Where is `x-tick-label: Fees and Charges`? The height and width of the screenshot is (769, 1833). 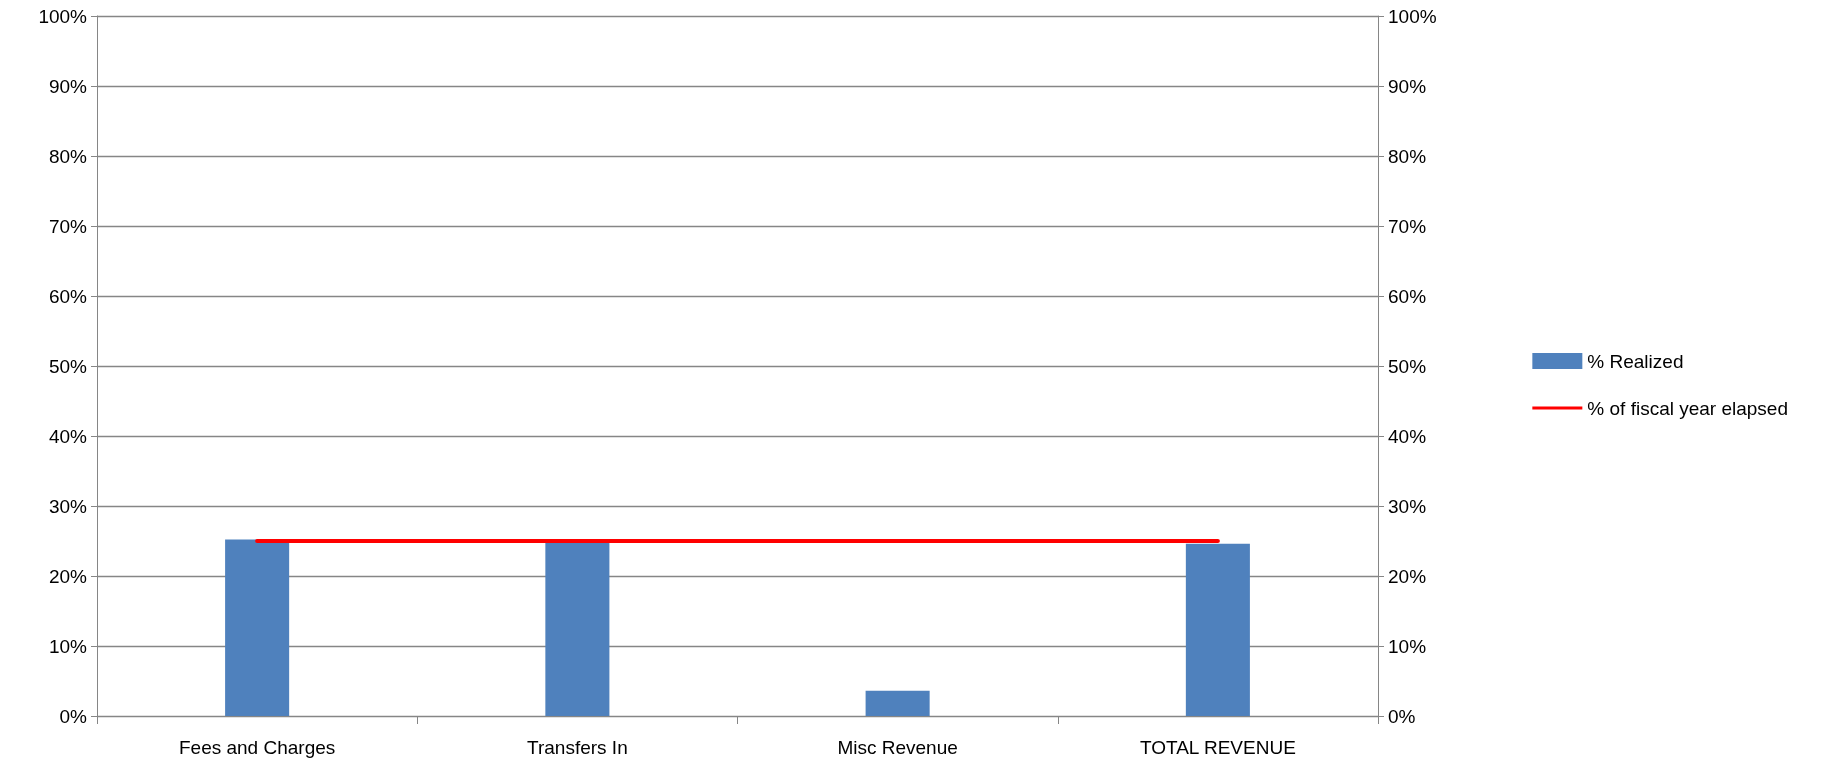 x-tick-label: Fees and Charges is located at coordinates (257, 747).